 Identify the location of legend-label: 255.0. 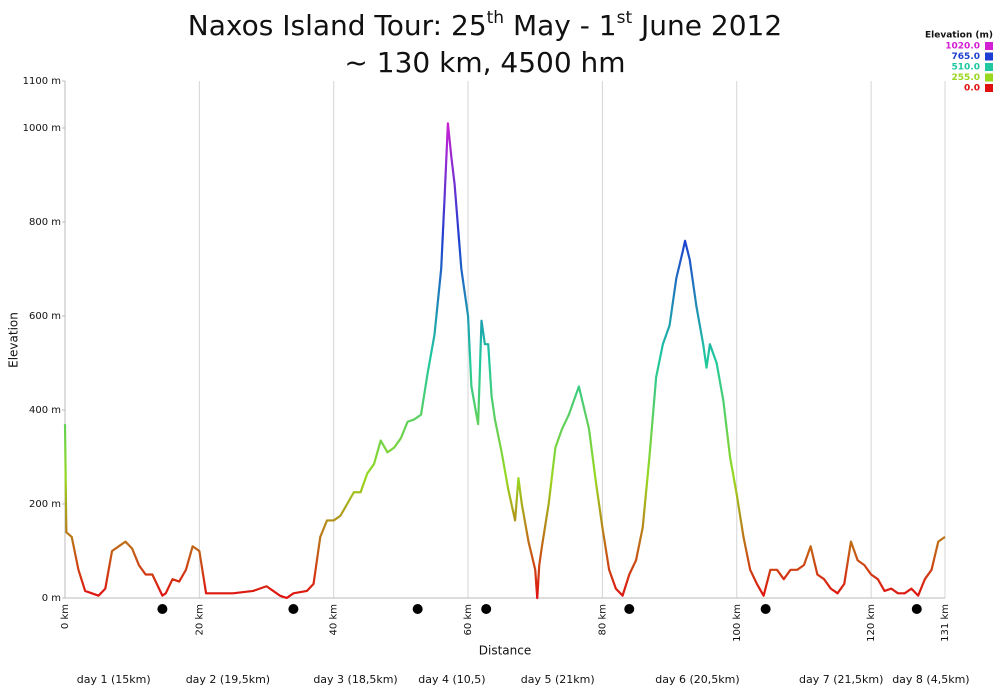
(966, 78).